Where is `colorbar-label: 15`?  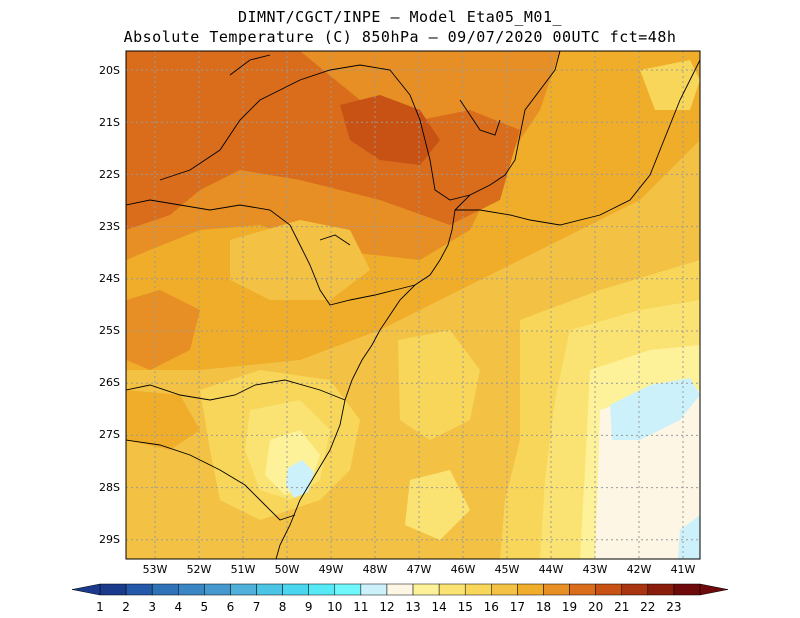
colorbar-label: 15 is located at coordinates (465, 607).